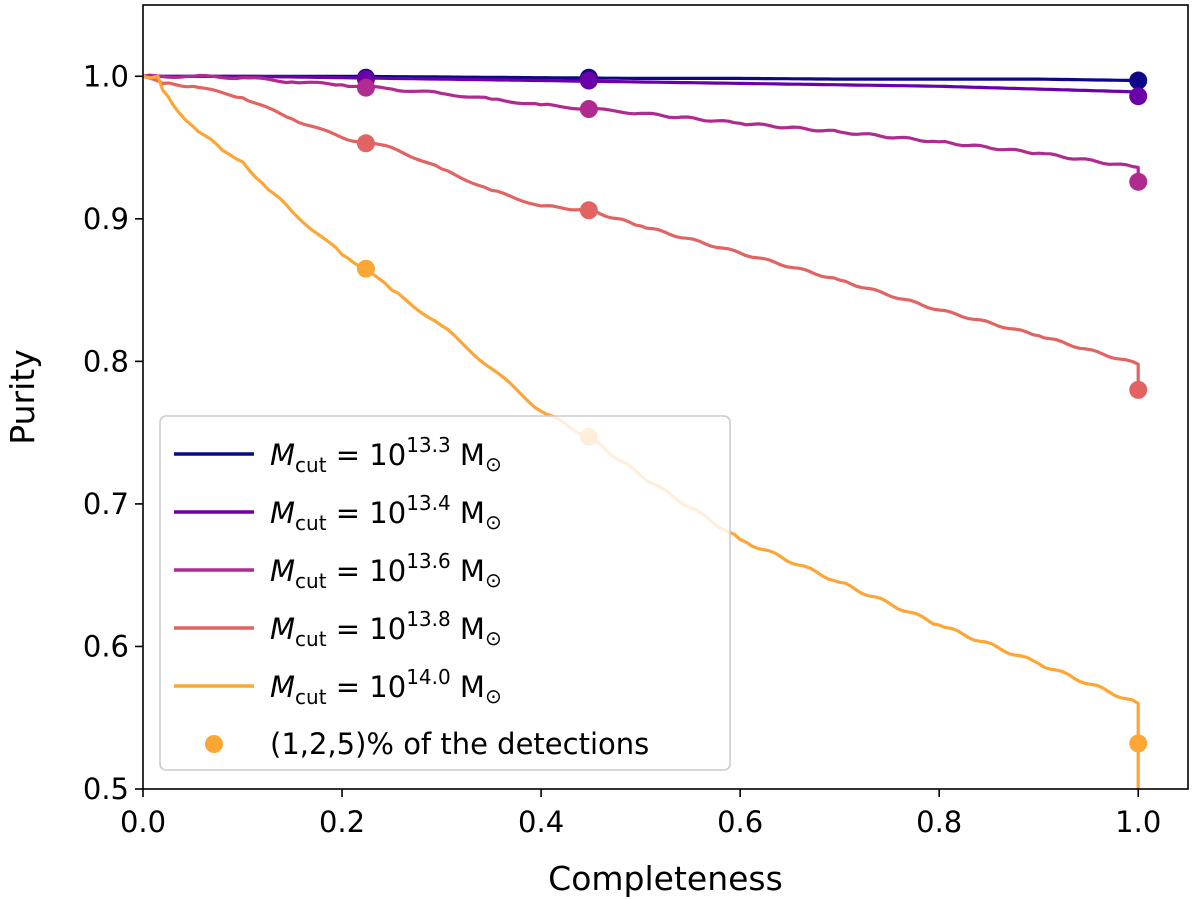 The width and height of the screenshot is (1200, 899). I want to click on y-tick-label-6: 1.0, so click(106, 76).